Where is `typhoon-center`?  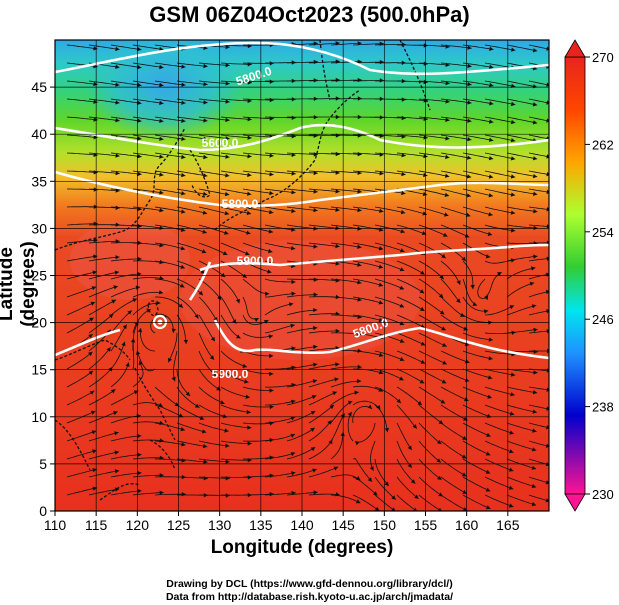
typhoon-center is located at coordinates (160, 322).